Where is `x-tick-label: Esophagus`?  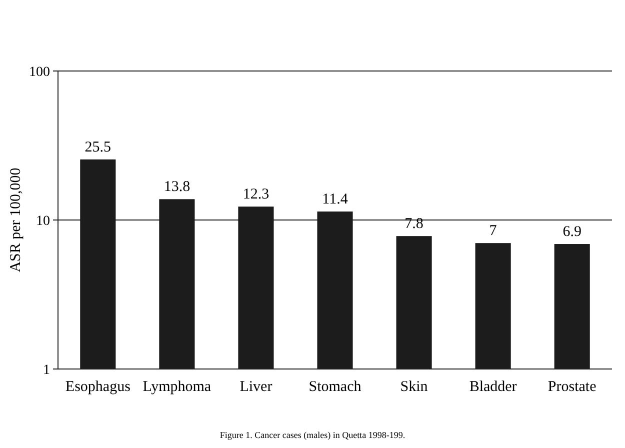 x-tick-label: Esophagus is located at coordinates (98, 387).